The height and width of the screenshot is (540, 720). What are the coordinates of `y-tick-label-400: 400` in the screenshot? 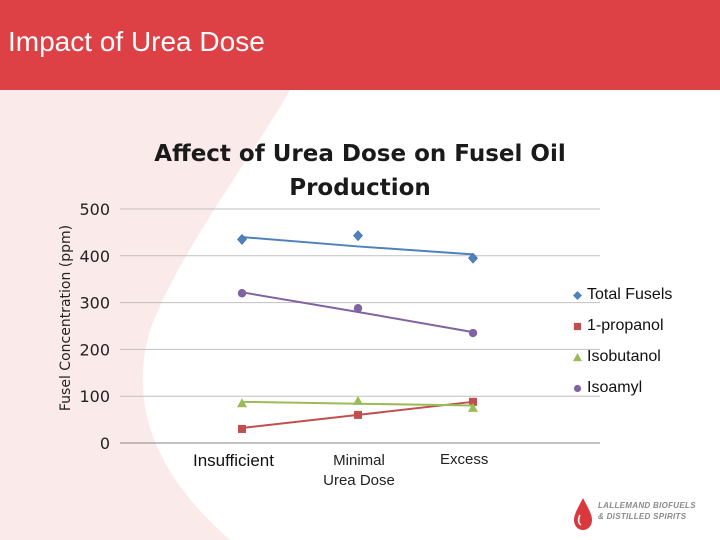 It's located at (94, 256).